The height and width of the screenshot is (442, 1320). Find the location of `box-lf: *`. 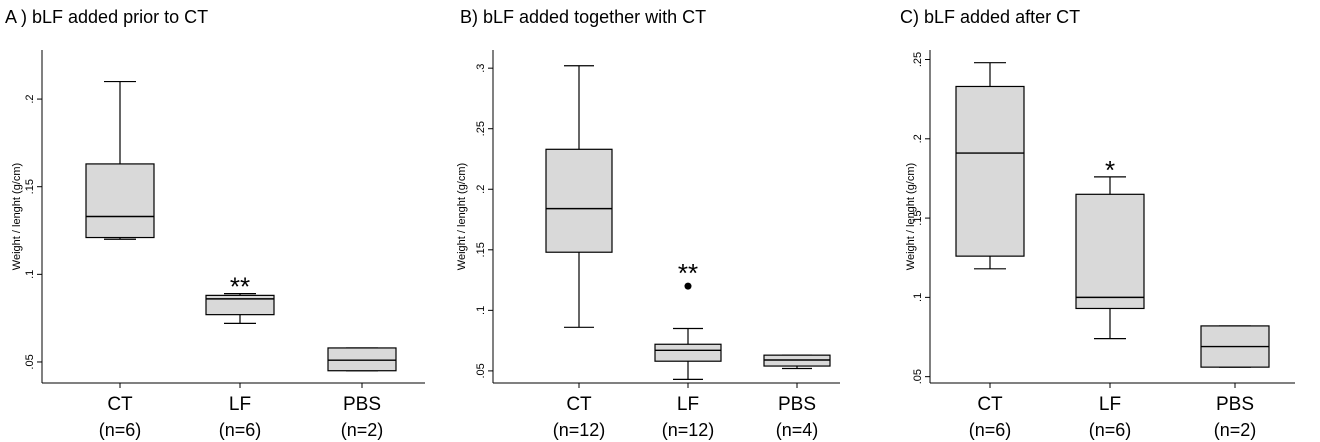

box-lf: * is located at coordinates (1110, 247).